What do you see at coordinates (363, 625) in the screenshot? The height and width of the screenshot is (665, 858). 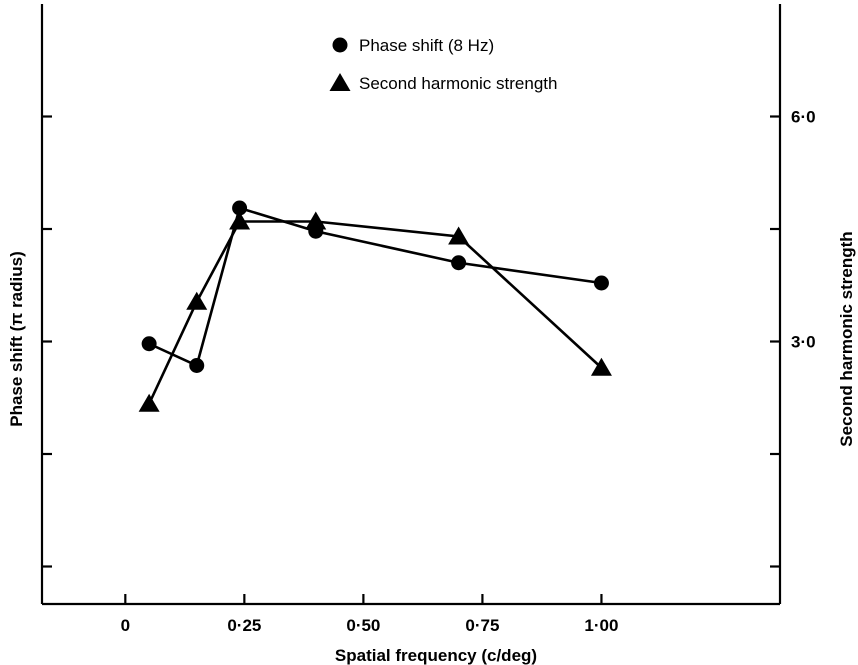 I see `x-tick-label: 0·50` at bounding box center [363, 625].